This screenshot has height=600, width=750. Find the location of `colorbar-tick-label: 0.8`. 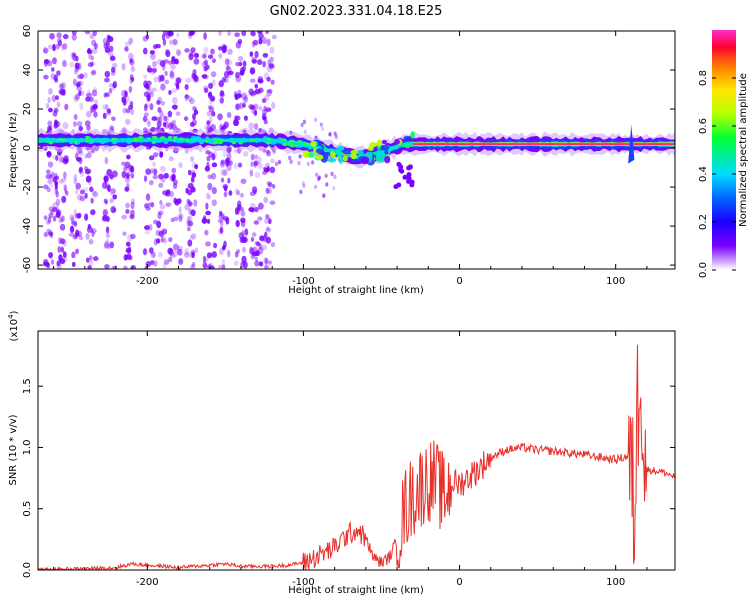

colorbar-tick-label: 0.8 is located at coordinates (703, 78).